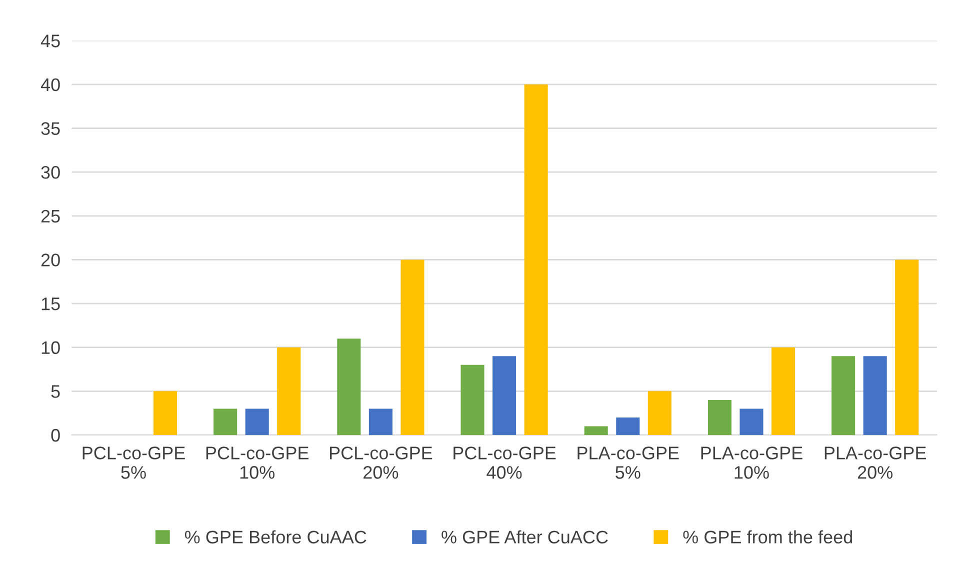  Describe the element at coordinates (55, 391) in the screenshot. I see `y-tick-label: 5` at that location.